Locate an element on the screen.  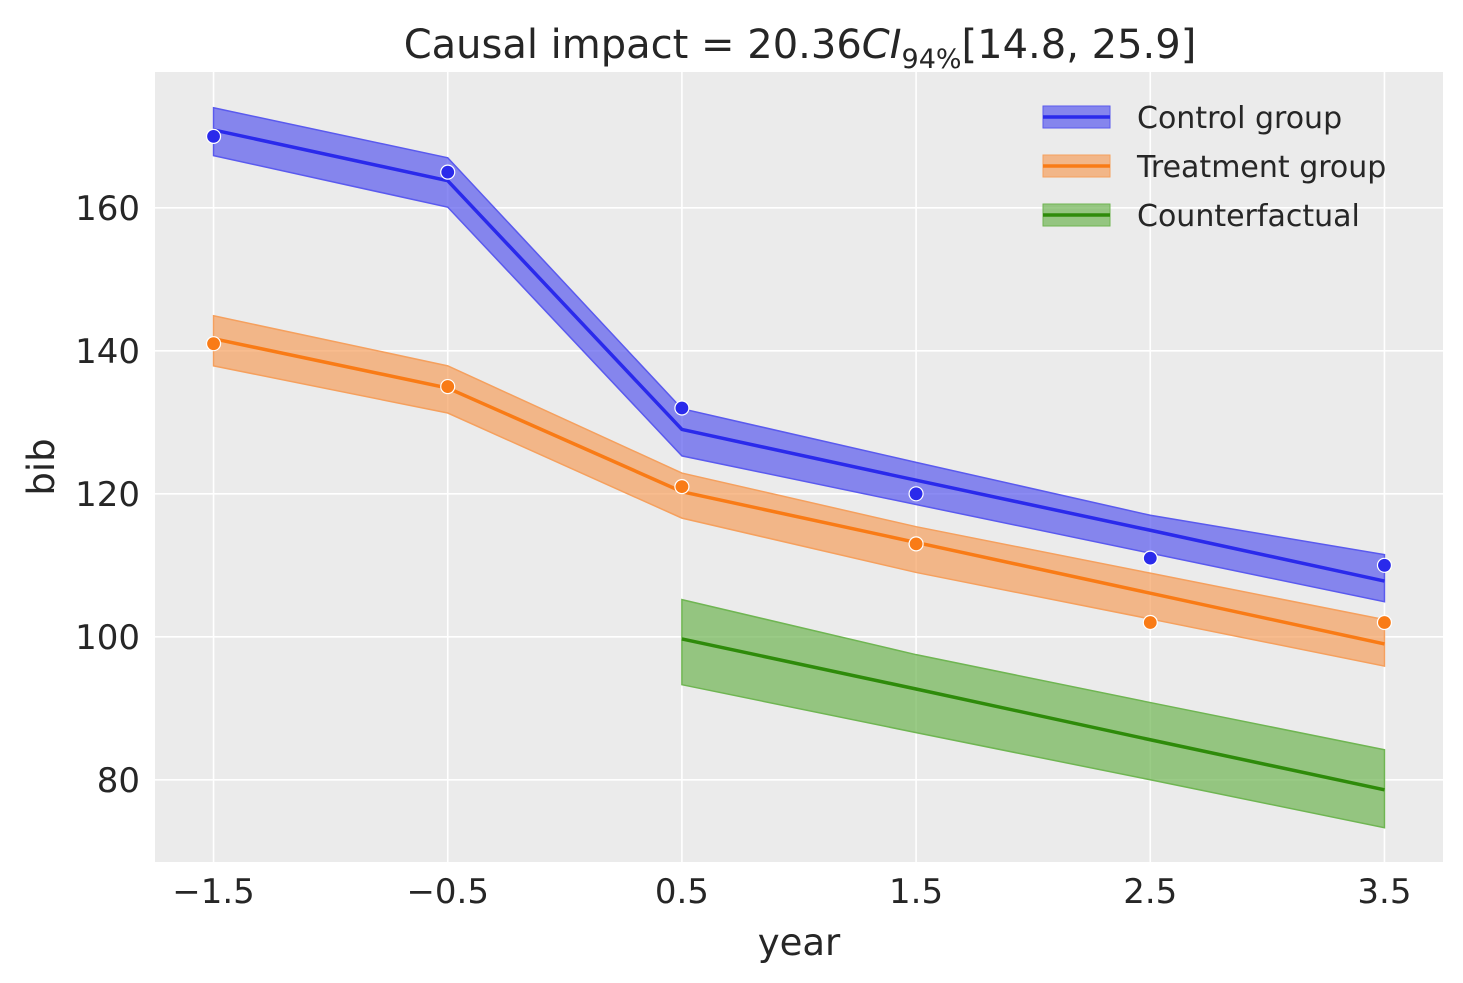
y-axis-label: bib is located at coordinates (41, 466).